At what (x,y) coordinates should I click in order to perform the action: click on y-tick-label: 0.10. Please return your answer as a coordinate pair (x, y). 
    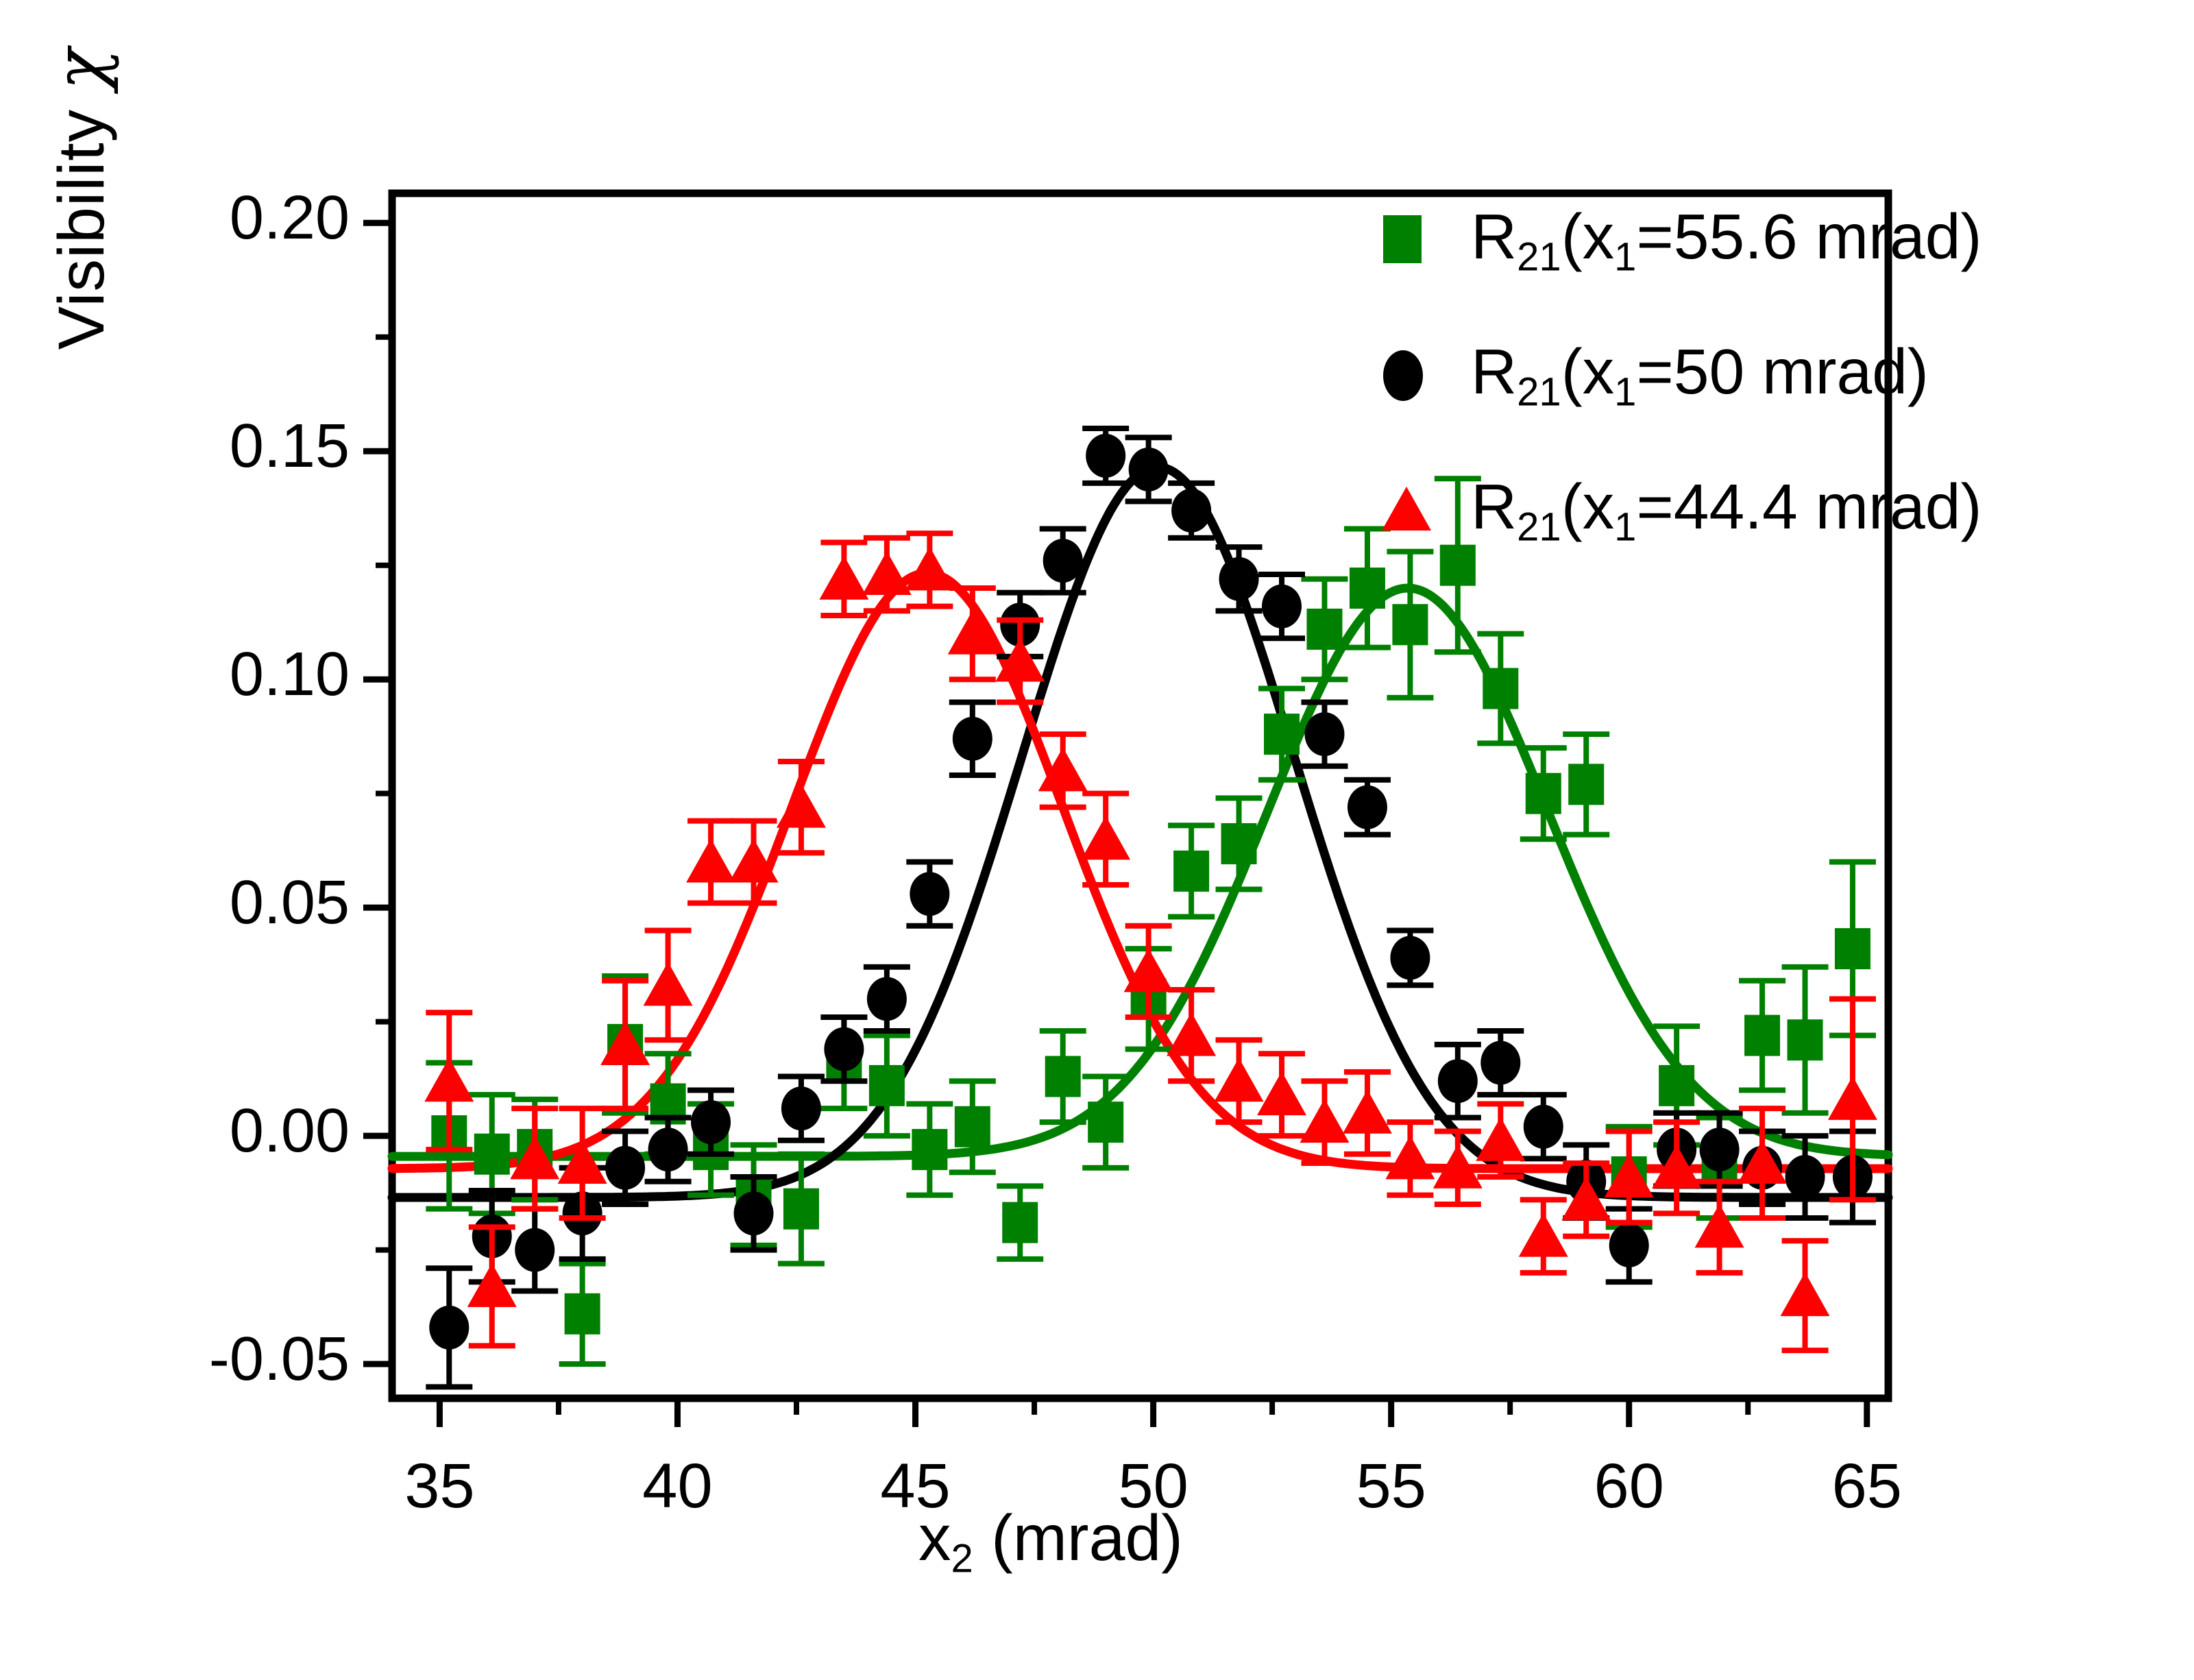
    Looking at the image, I should click on (290, 674).